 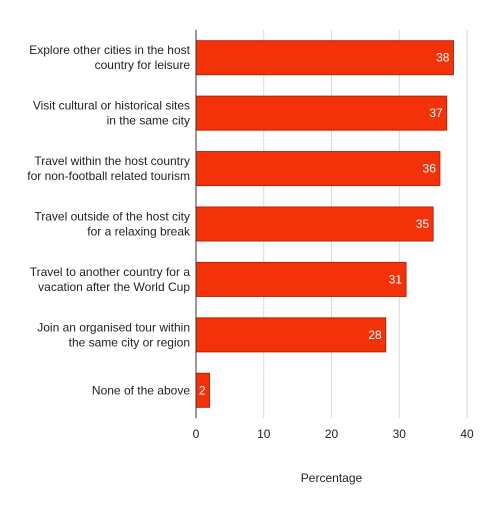 What do you see at coordinates (196, 434) in the screenshot?
I see `x-tick-label: 0` at bounding box center [196, 434].